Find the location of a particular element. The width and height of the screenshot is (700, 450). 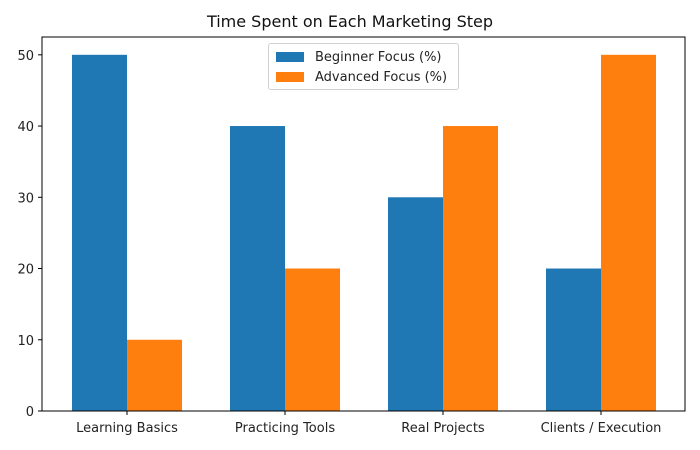

legend: Beginner Focus (%) Advanced Focus (%) is located at coordinates (363, 66).